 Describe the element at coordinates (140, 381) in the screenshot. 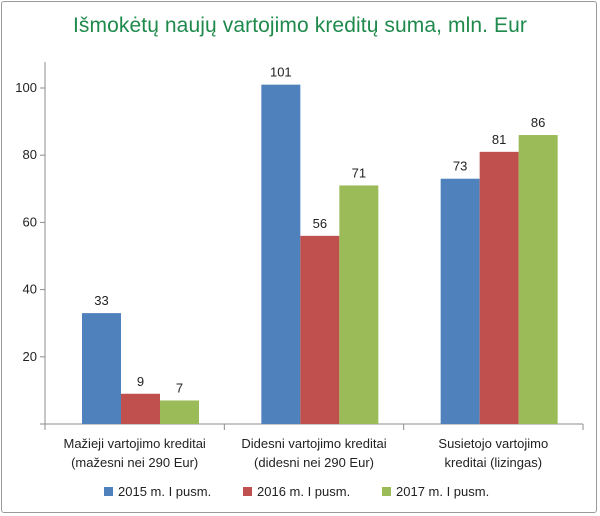

I see `data-label: 9` at that location.